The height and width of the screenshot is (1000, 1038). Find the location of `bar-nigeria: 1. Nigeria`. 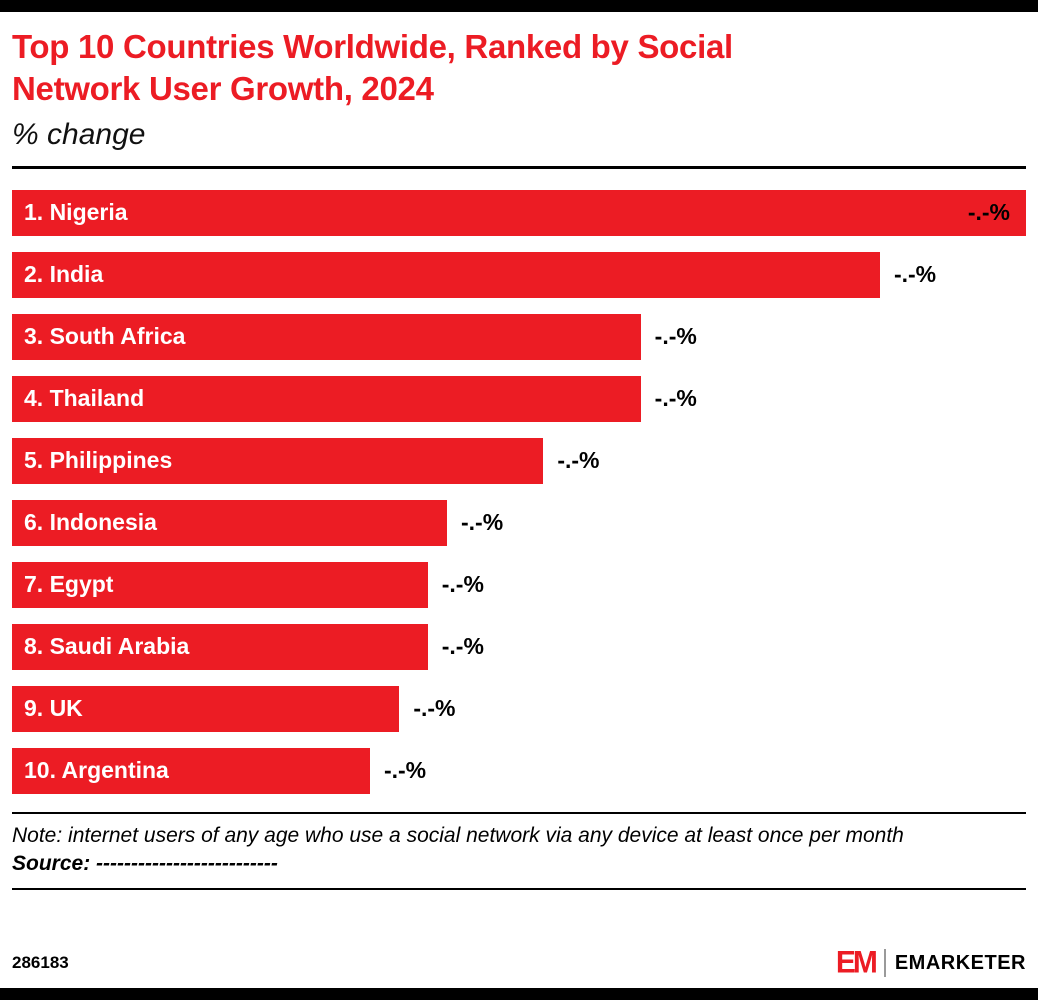

bar-nigeria: 1. Nigeria is located at coordinates (519, 212).